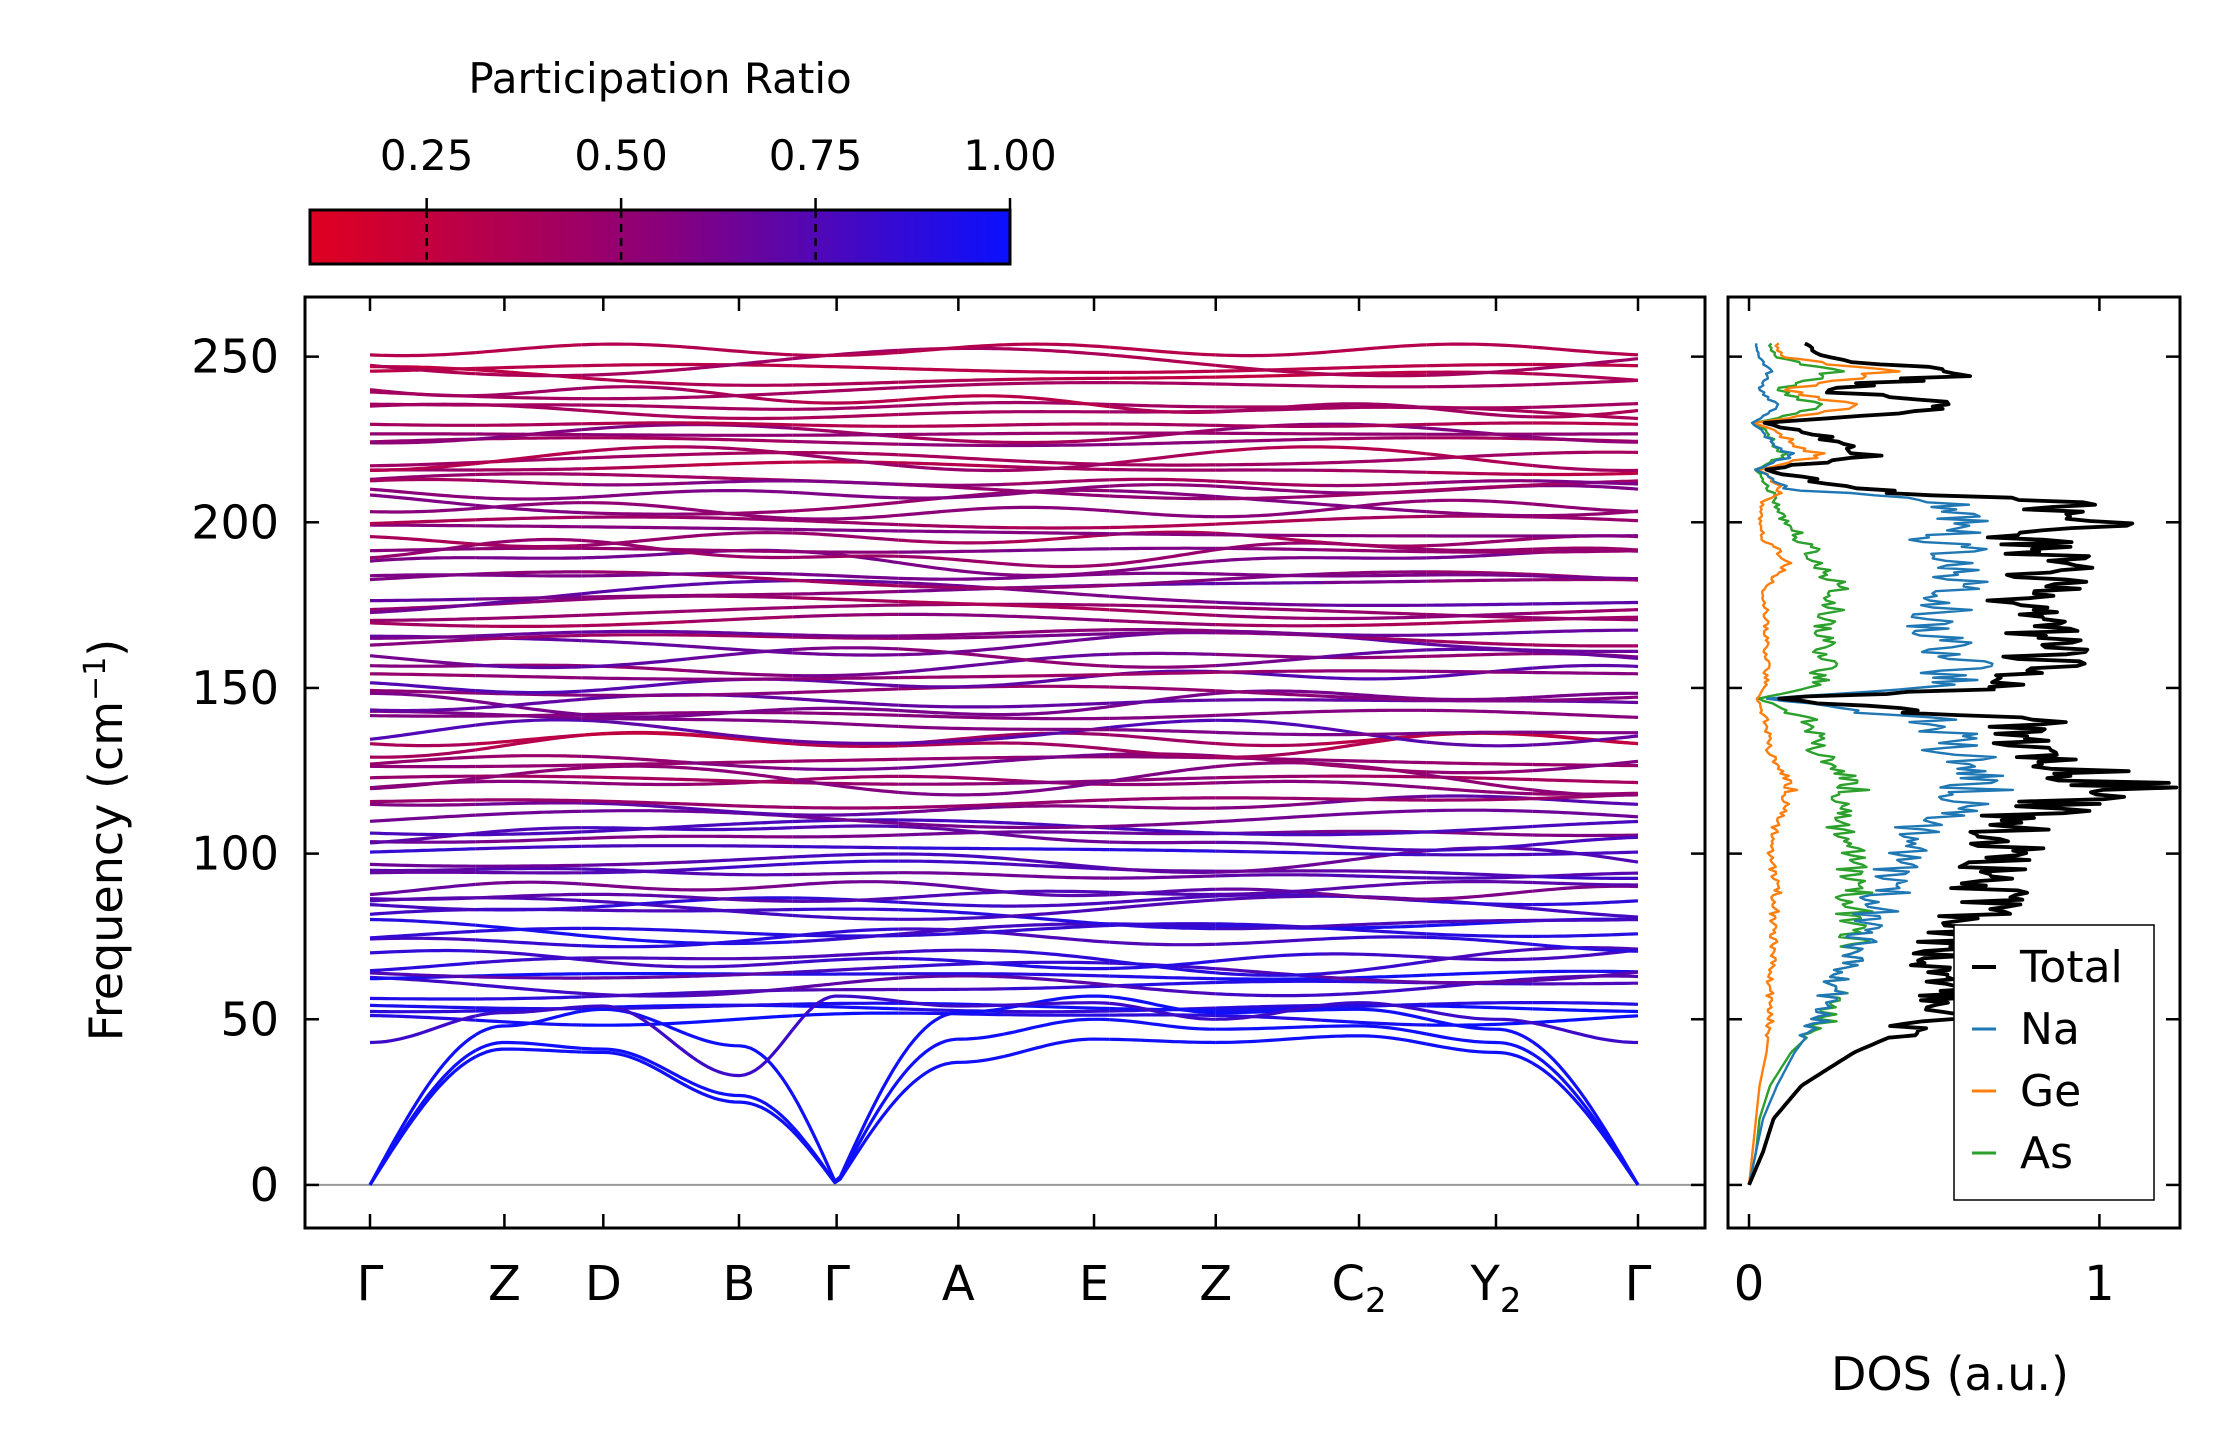 This screenshot has width=2222, height=1455. What do you see at coordinates (370, 1284) in the screenshot?
I see `k-point-name: Γ` at bounding box center [370, 1284].